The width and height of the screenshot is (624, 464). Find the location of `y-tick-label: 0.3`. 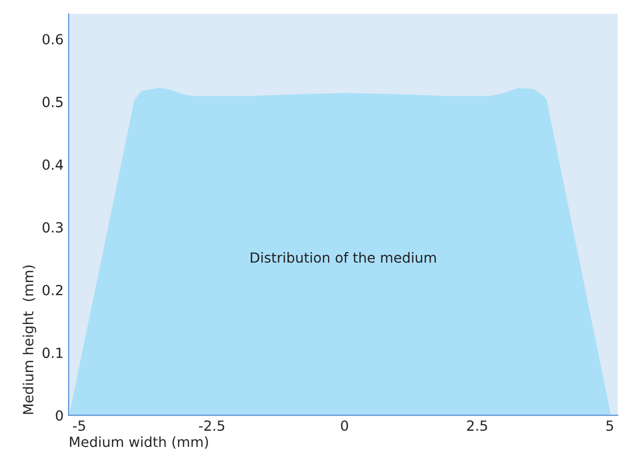

y-tick-label: 0.3 is located at coordinates (52, 227).